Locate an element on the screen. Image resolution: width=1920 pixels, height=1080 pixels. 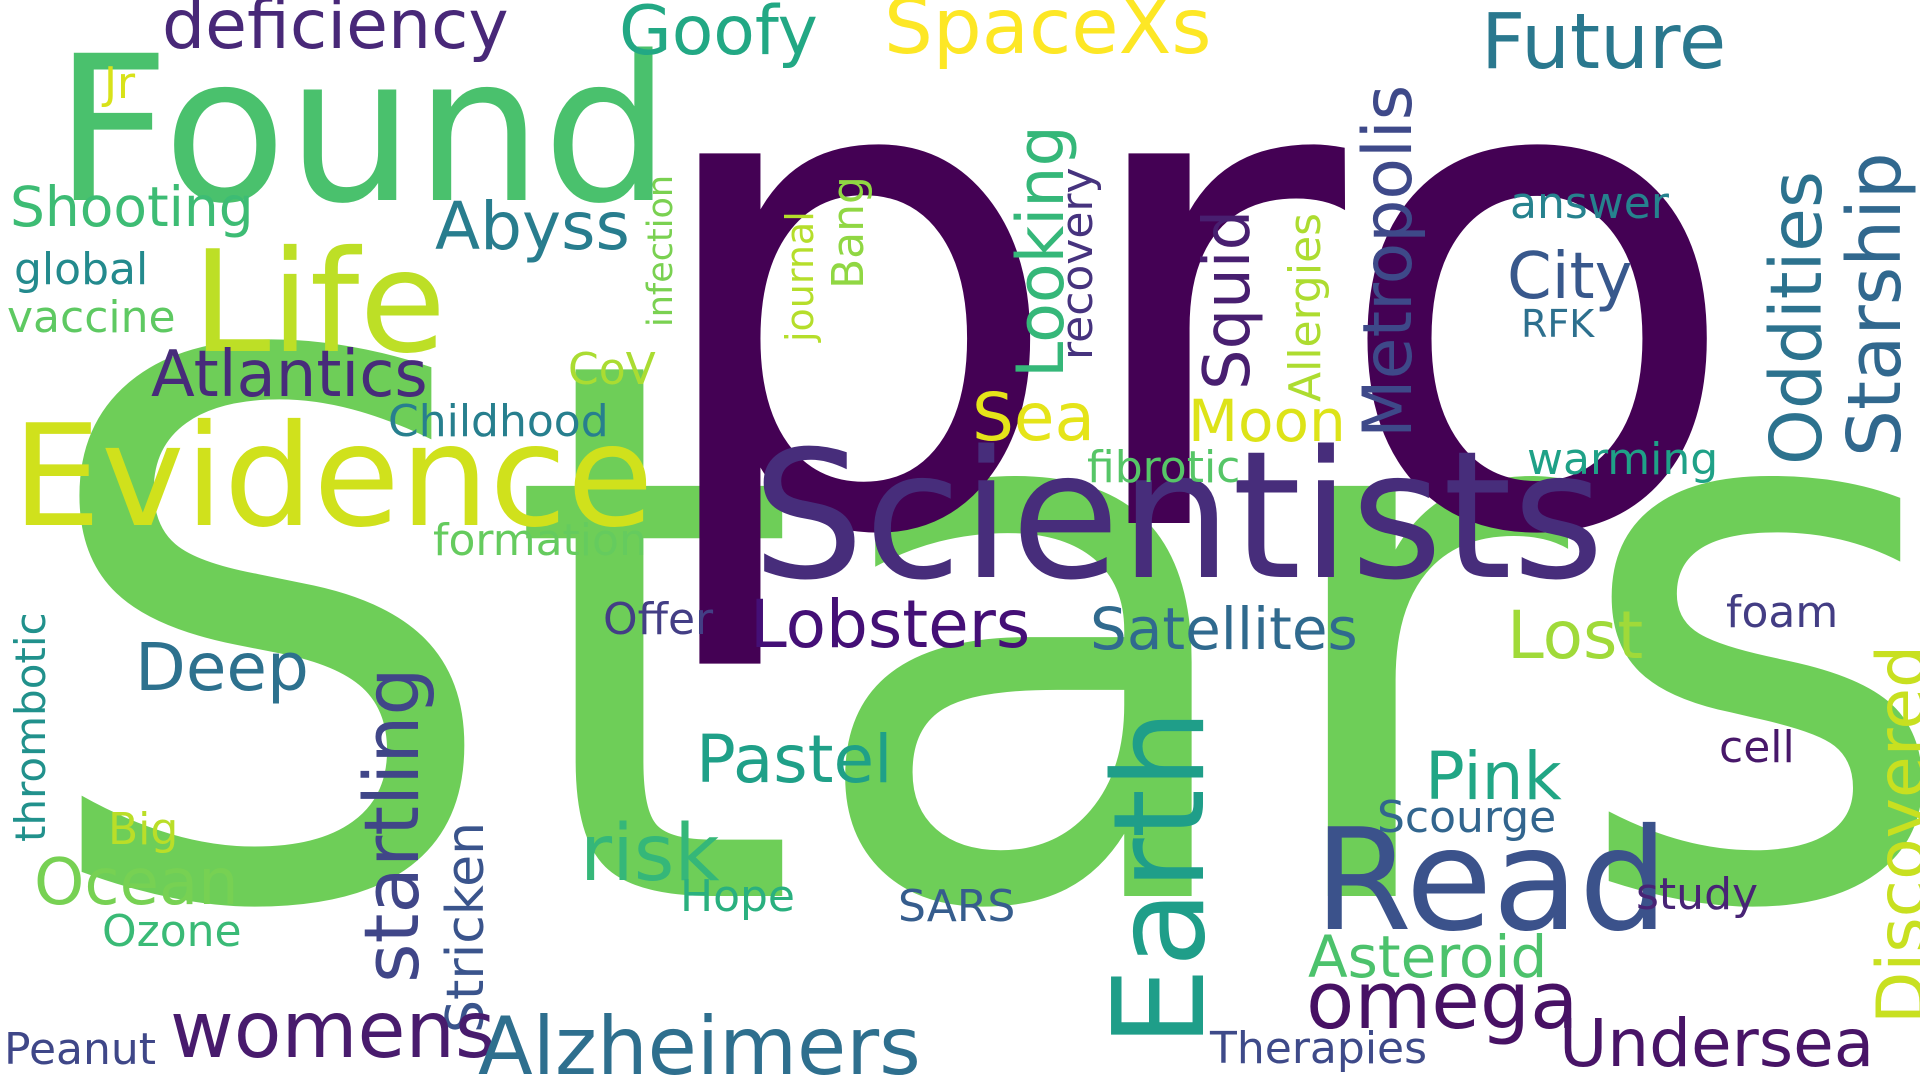
word-future: Future is located at coordinates (1604, 43).